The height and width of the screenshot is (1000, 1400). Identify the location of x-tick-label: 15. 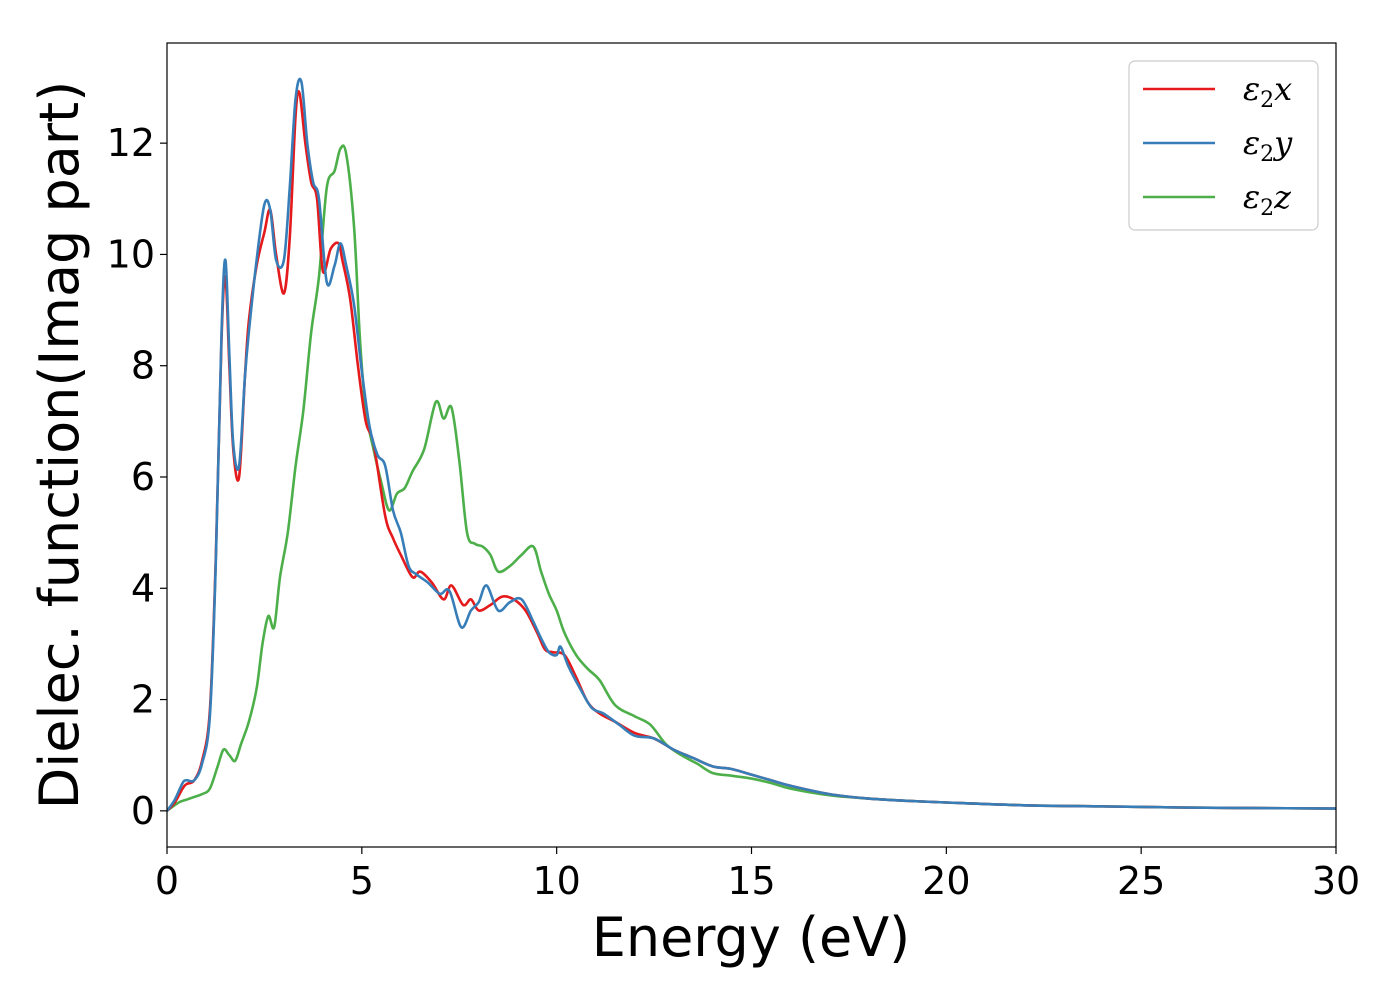
(751, 881).